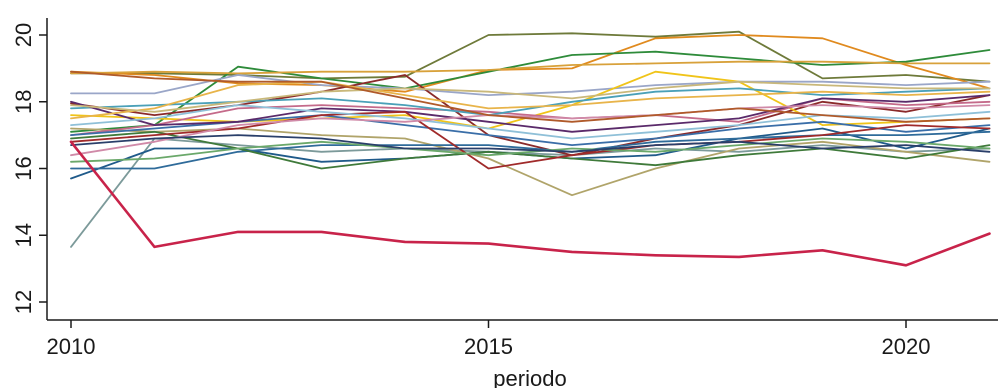 The image size is (998, 388). I want to click on x-tick-label-2020: 2020, so click(906, 346).